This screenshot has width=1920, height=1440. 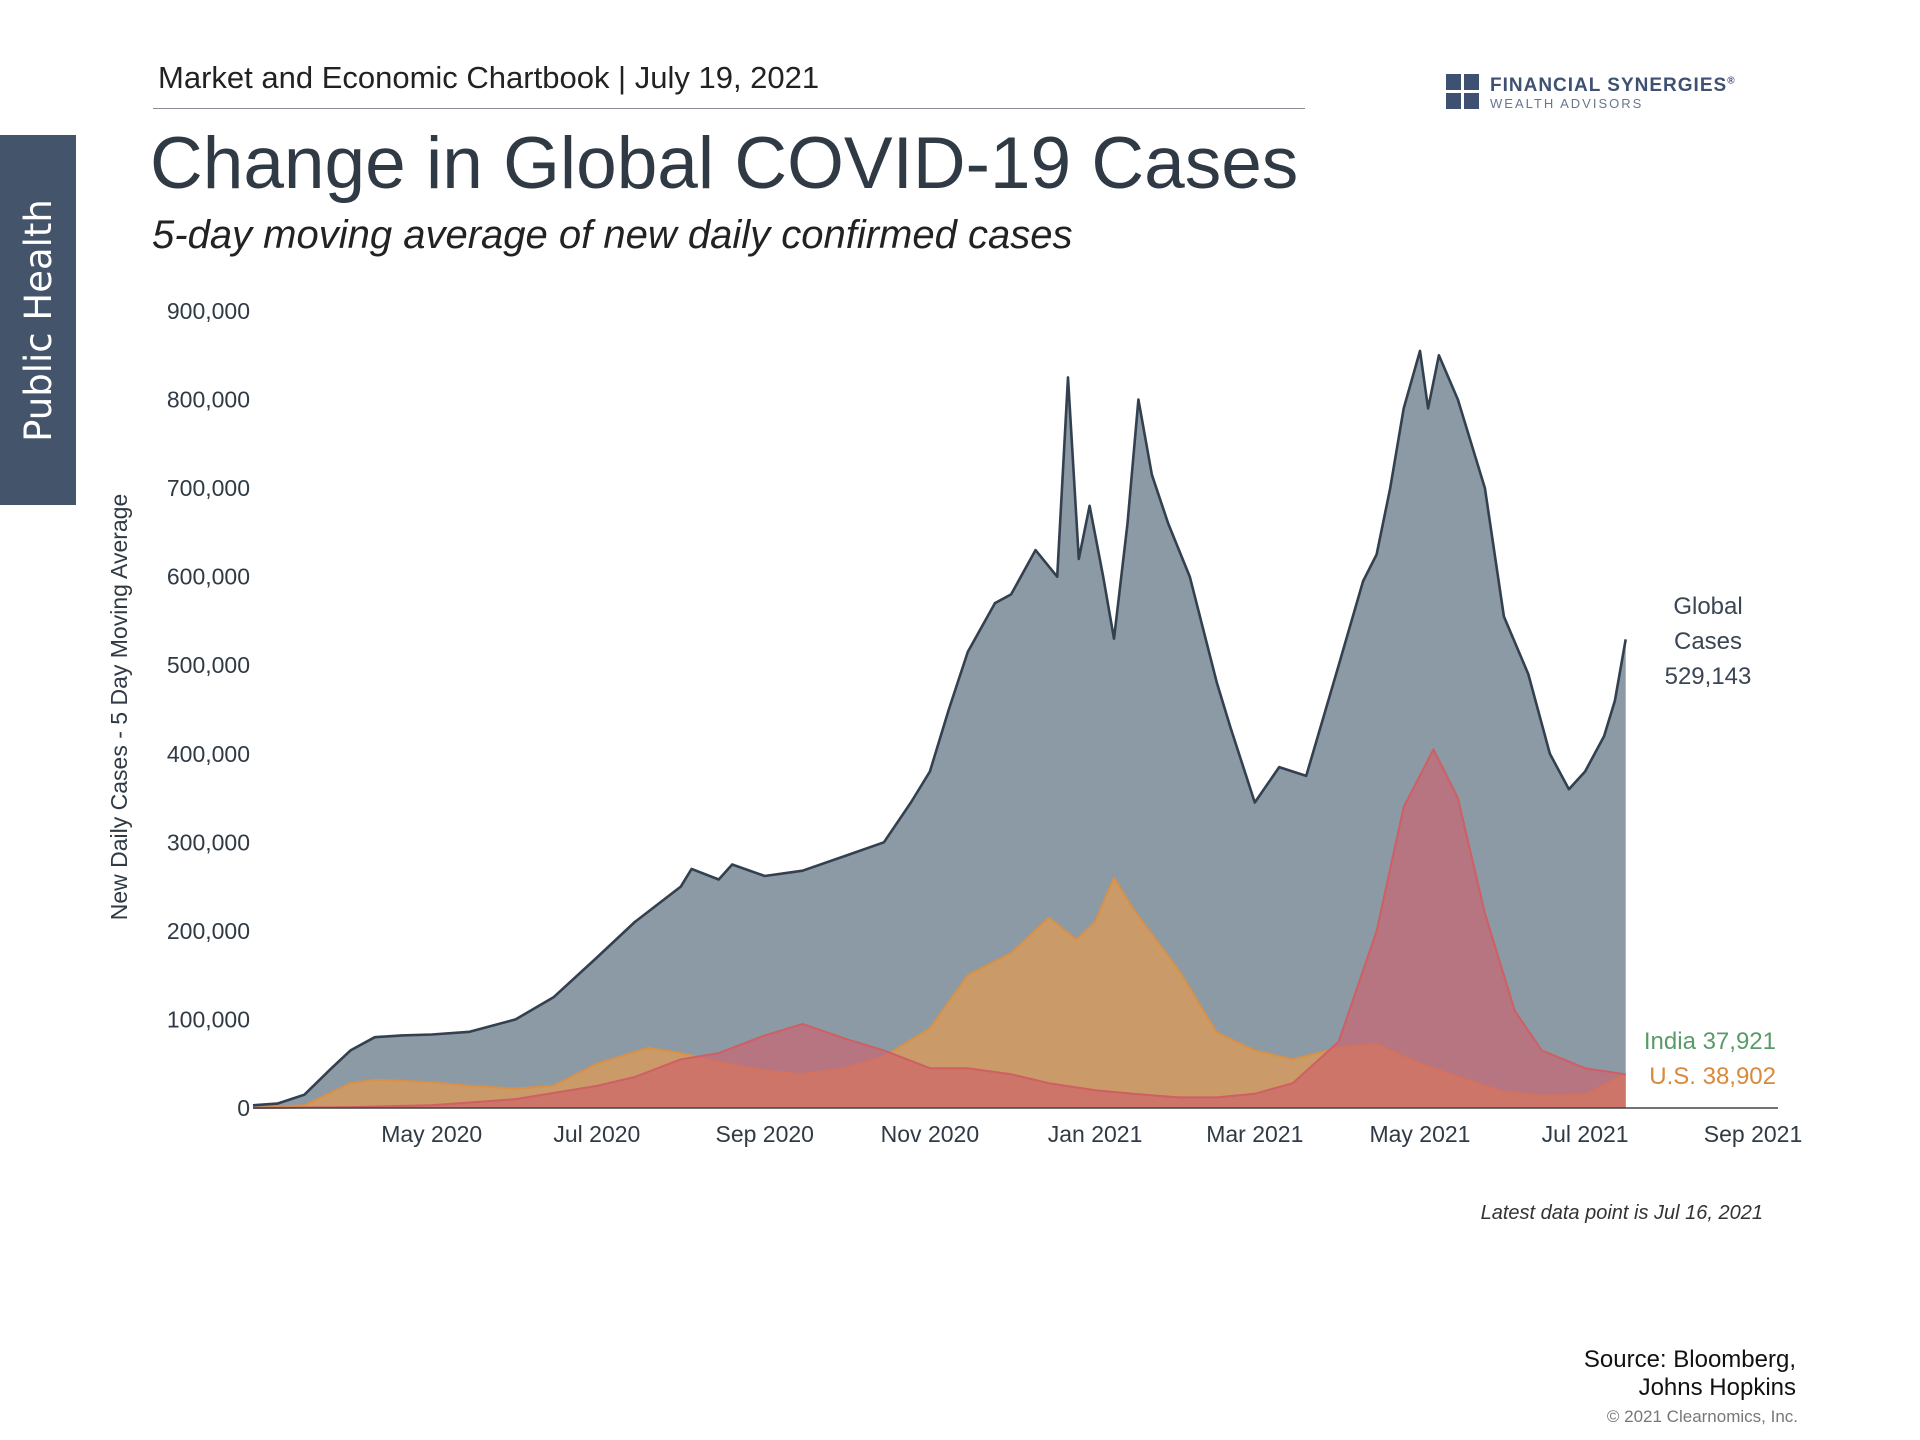 What do you see at coordinates (1419, 1134) in the screenshot?
I see `x-tick-label: May 2021` at bounding box center [1419, 1134].